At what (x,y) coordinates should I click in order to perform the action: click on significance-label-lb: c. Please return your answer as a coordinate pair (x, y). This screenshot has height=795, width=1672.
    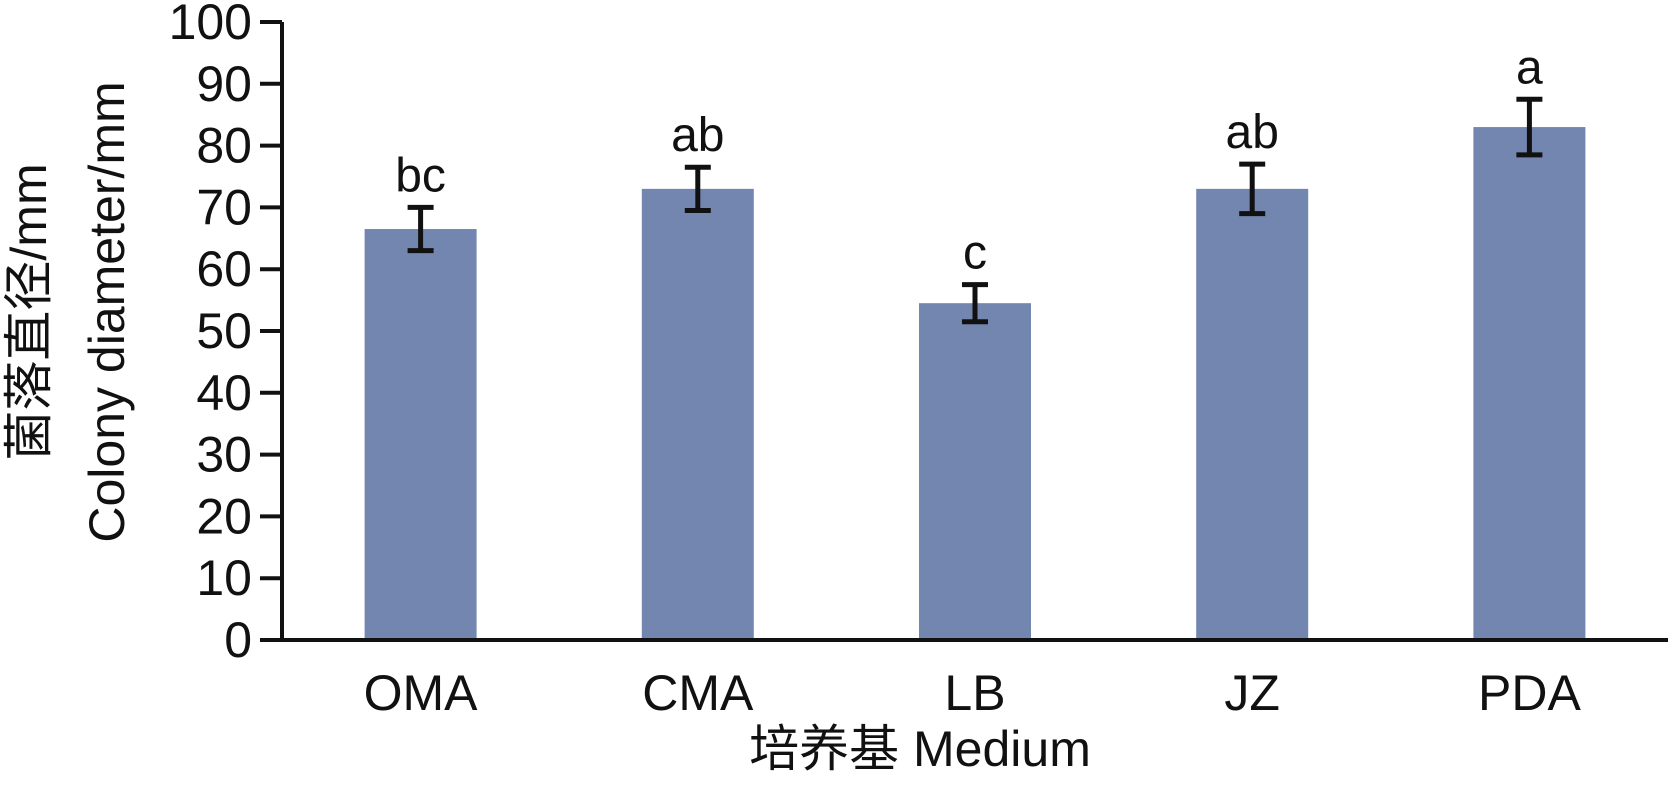
    Looking at the image, I should click on (975, 253).